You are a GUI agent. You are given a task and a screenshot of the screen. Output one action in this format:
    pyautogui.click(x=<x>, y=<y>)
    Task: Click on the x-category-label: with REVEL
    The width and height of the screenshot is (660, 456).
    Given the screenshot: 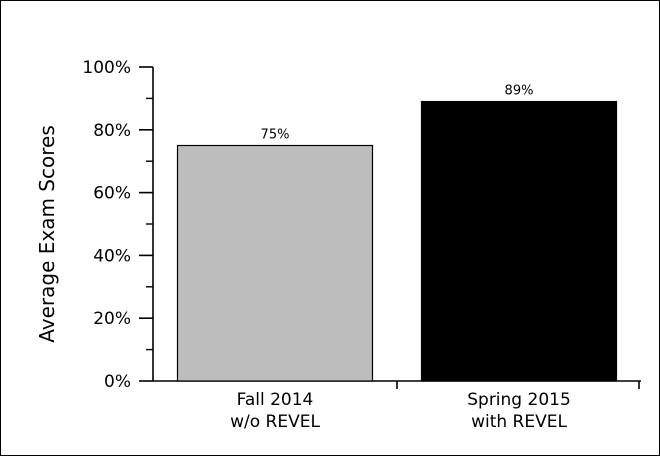 What is the action you would take?
    pyautogui.click(x=519, y=422)
    